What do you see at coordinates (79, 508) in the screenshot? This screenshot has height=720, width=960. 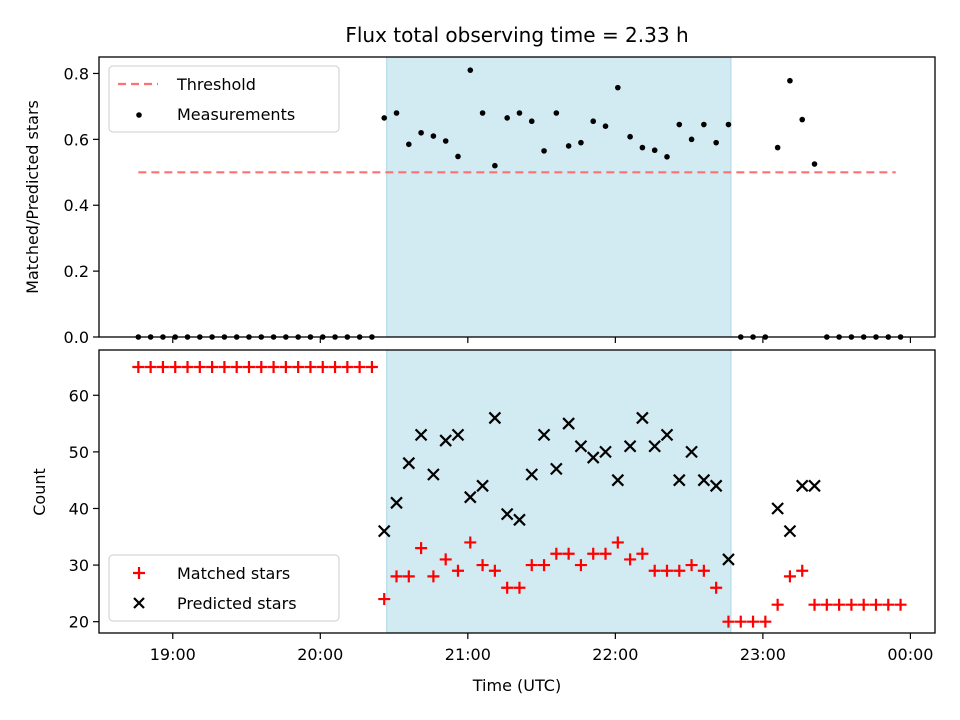 I see `y-tick-label: 40` at bounding box center [79, 508].